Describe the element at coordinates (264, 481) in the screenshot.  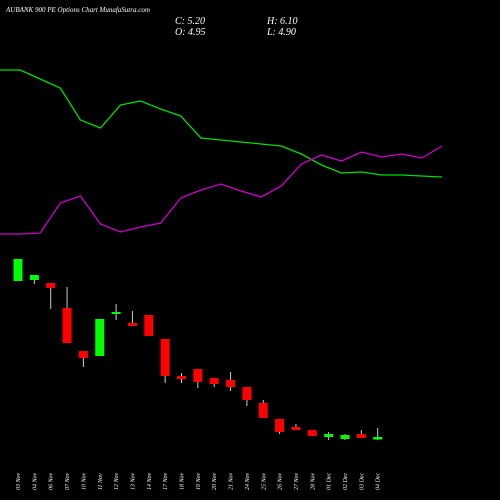
I see `x-tick-label: 25 Nov` at that location.